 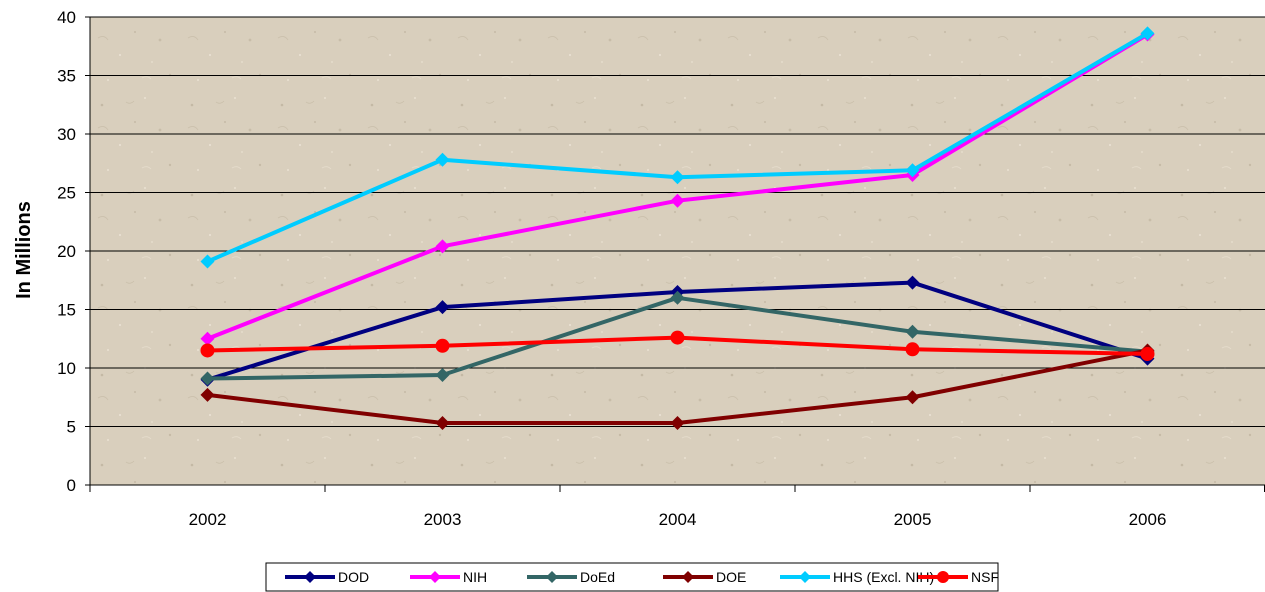 What do you see at coordinates (913, 519) in the screenshot?
I see `x-tick-label: 2005` at bounding box center [913, 519].